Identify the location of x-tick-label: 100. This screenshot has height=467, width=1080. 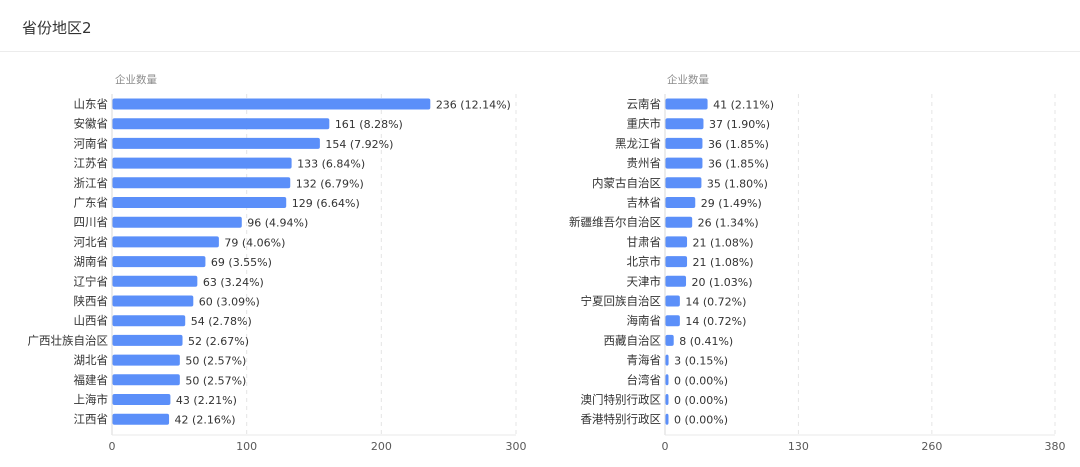
(246, 446).